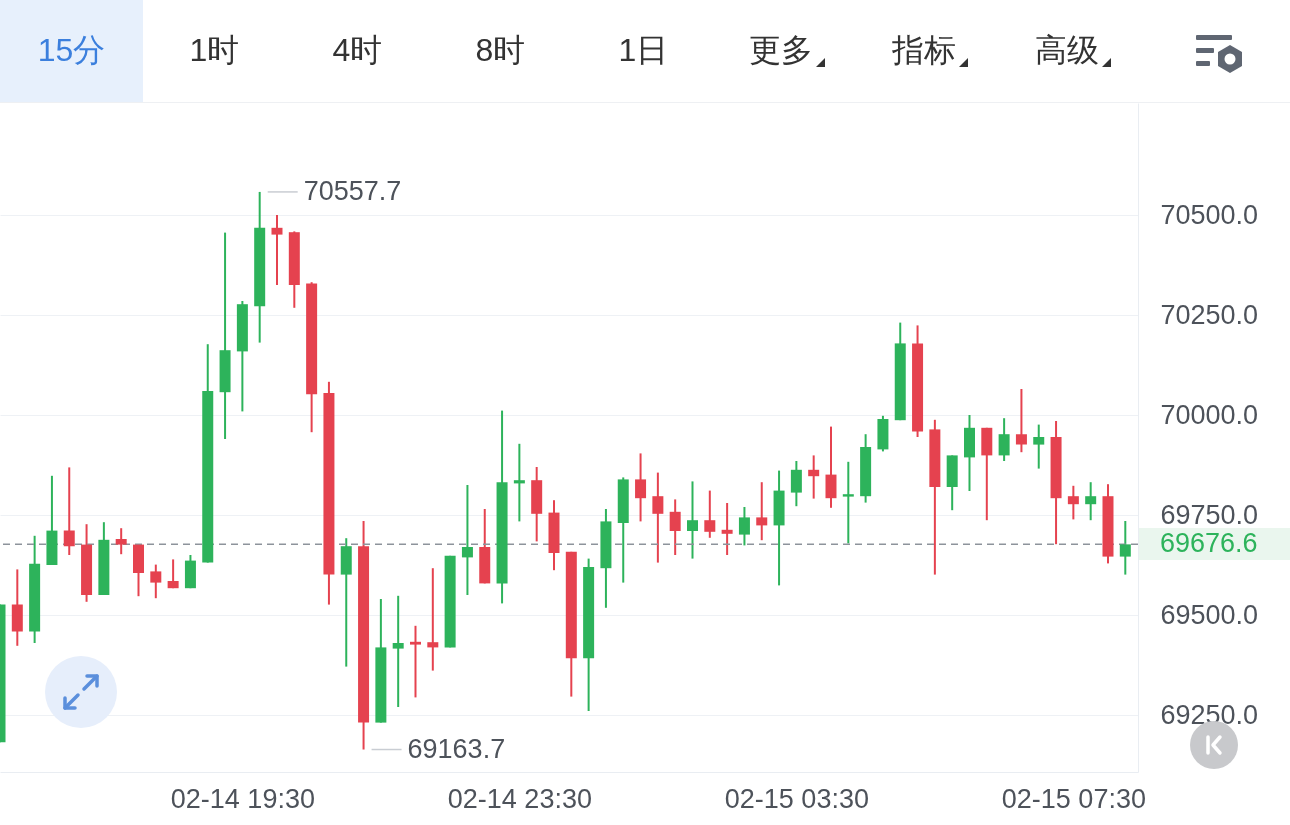  I want to click on text: 高级, so click(1066, 50).